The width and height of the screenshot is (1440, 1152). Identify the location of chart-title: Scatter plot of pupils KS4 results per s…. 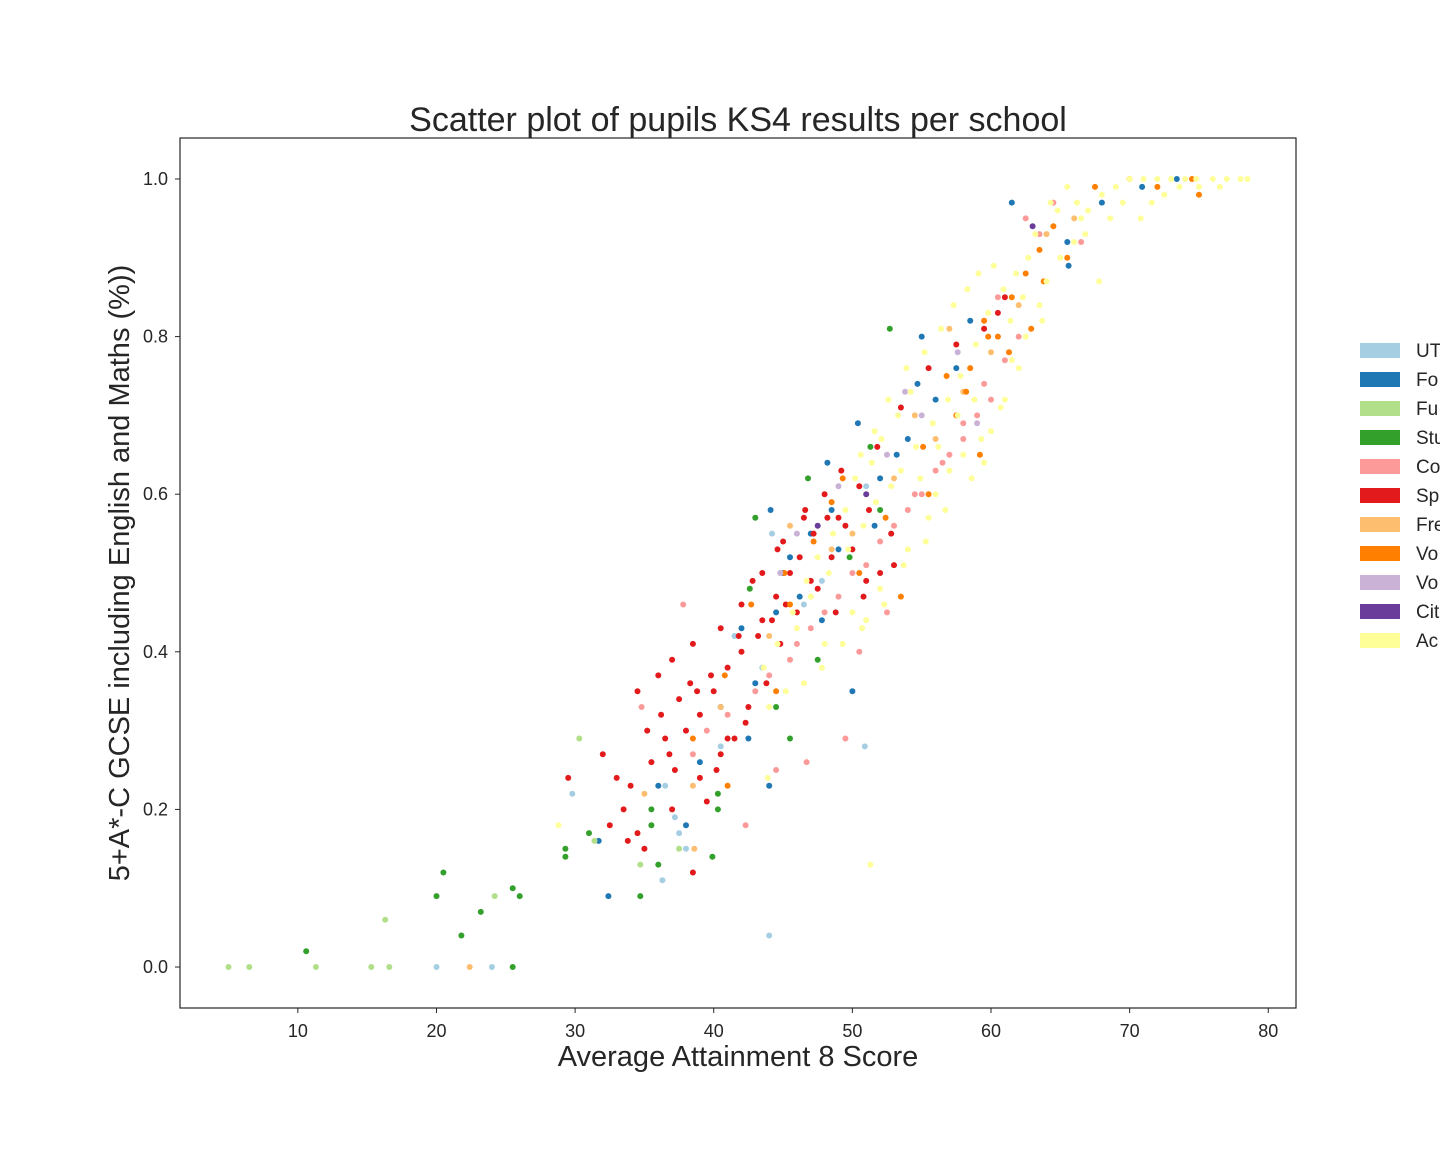
(738, 120).